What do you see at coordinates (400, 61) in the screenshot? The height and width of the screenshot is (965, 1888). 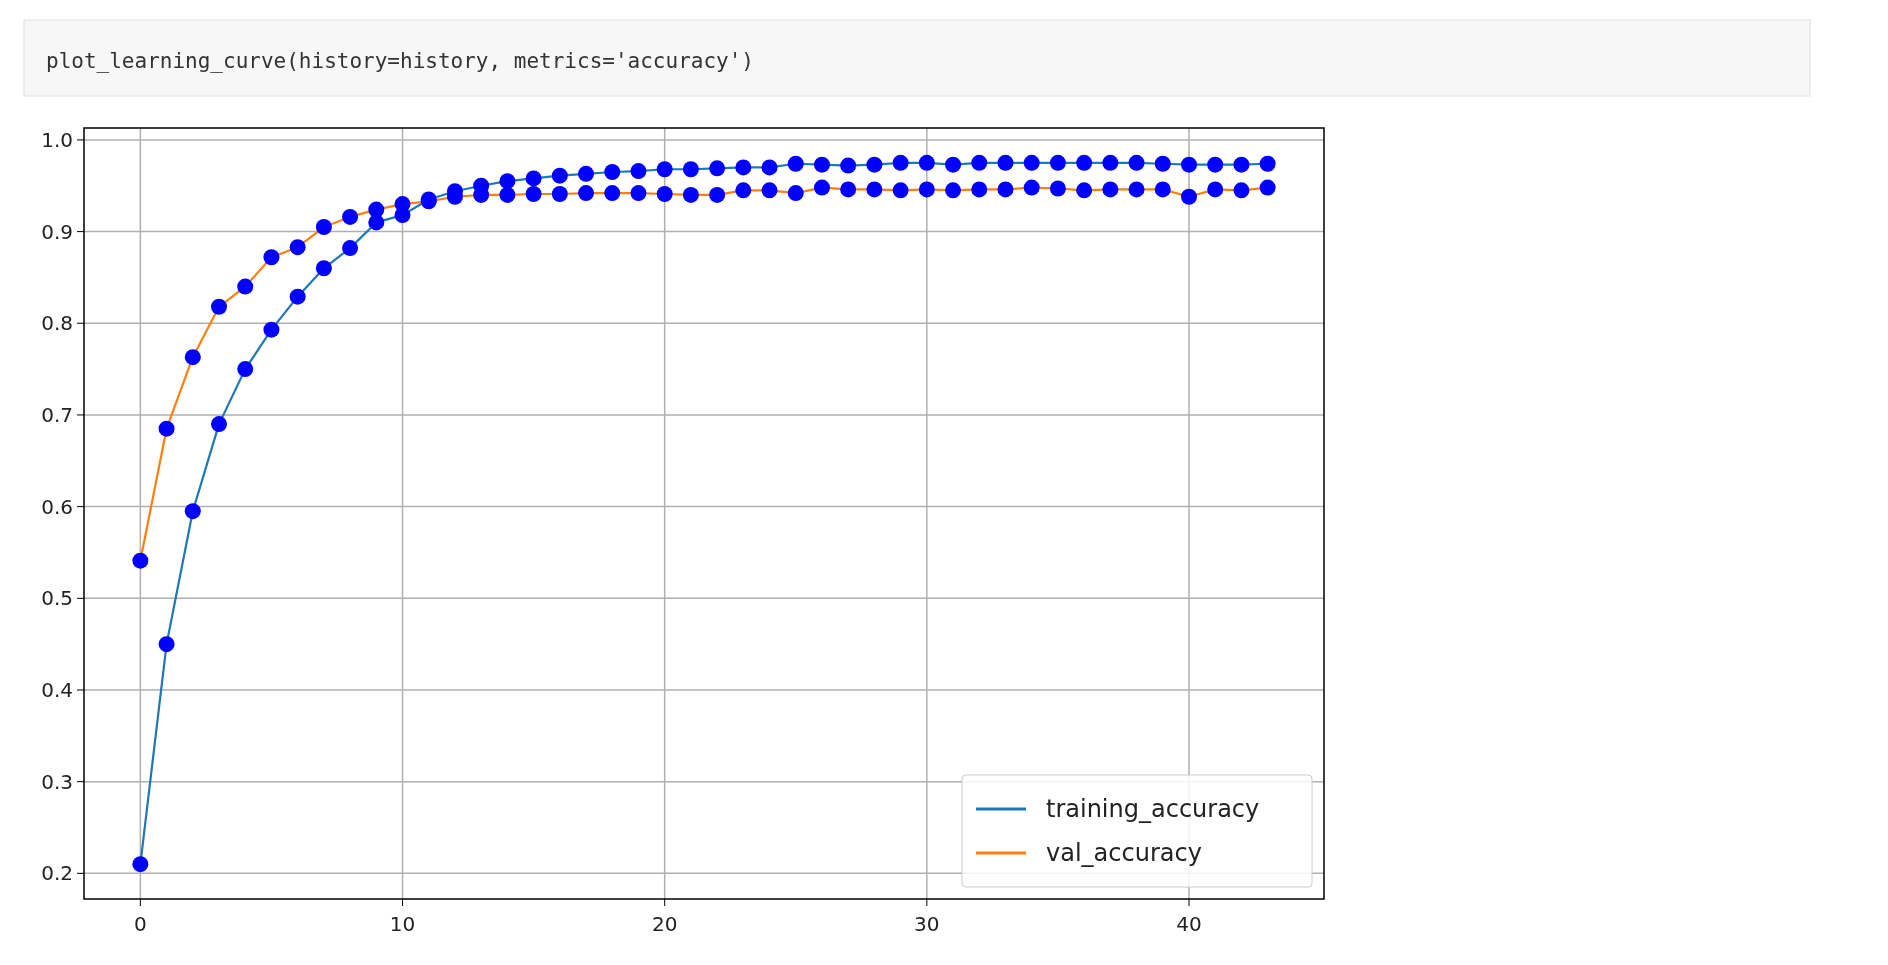 I see `text: plot_learning_curve(history=history, metrics='accuracy')` at bounding box center [400, 61].